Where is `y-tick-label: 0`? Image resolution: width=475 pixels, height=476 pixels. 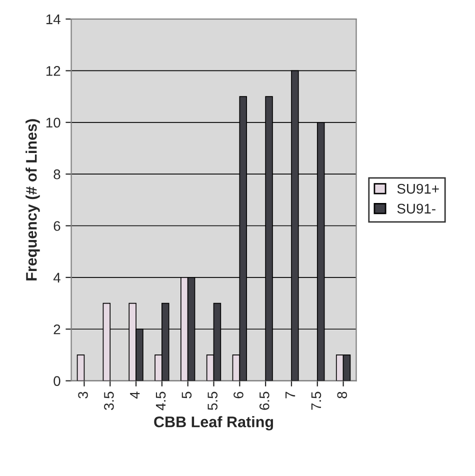
y-tick-label: 0 is located at coordinates (57, 381).